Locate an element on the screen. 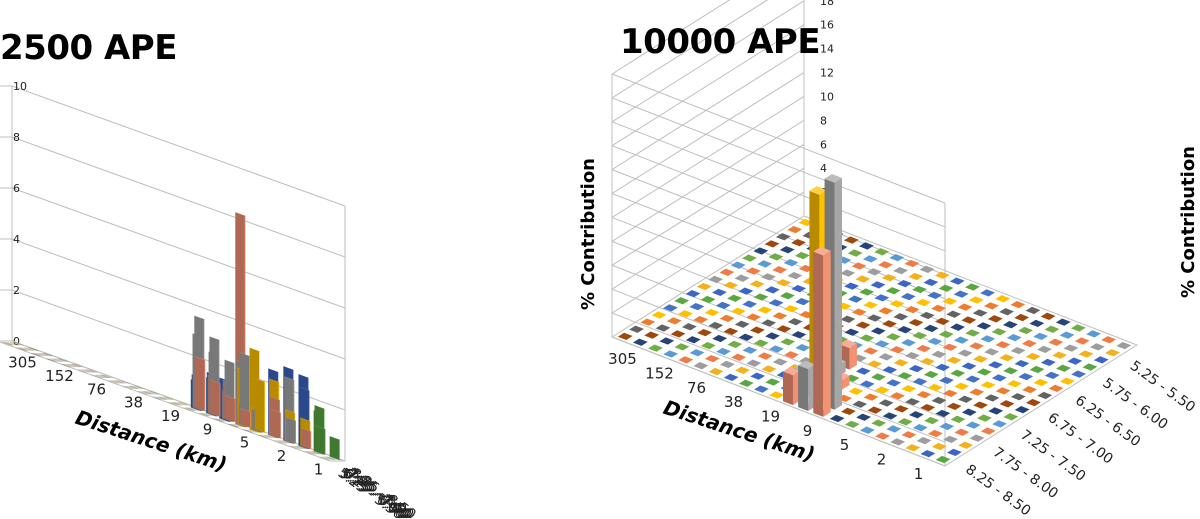 The width and height of the screenshot is (1200, 519). chart-title: 2500 APE is located at coordinates (88, 48).